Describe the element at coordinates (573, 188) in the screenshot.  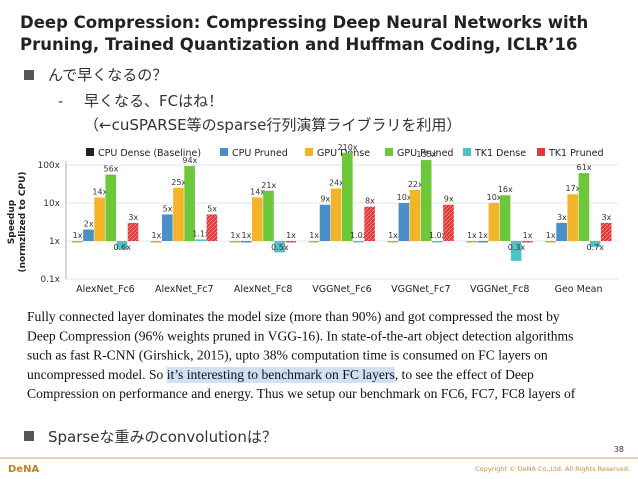
I see `value-label: 17x` at that location.